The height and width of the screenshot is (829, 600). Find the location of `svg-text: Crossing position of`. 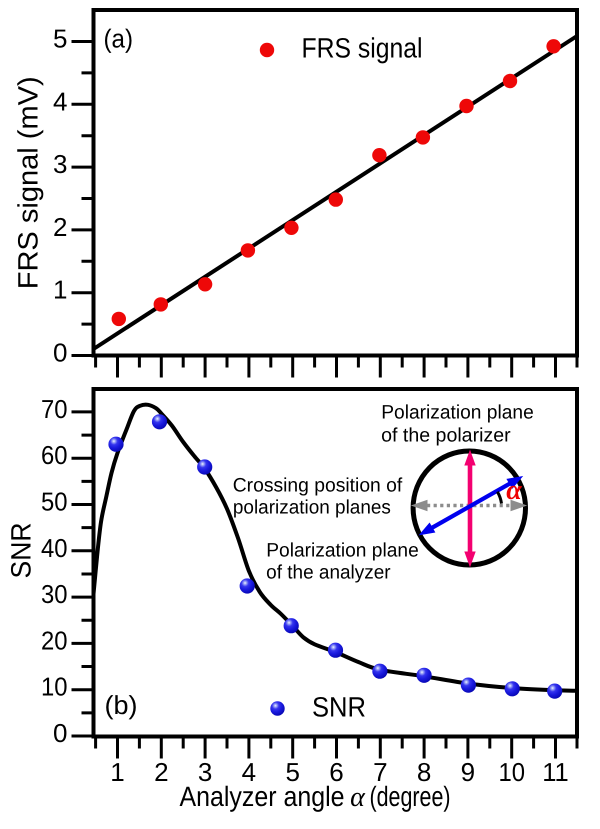

svg-text: Crossing position of is located at coordinates (318, 486).